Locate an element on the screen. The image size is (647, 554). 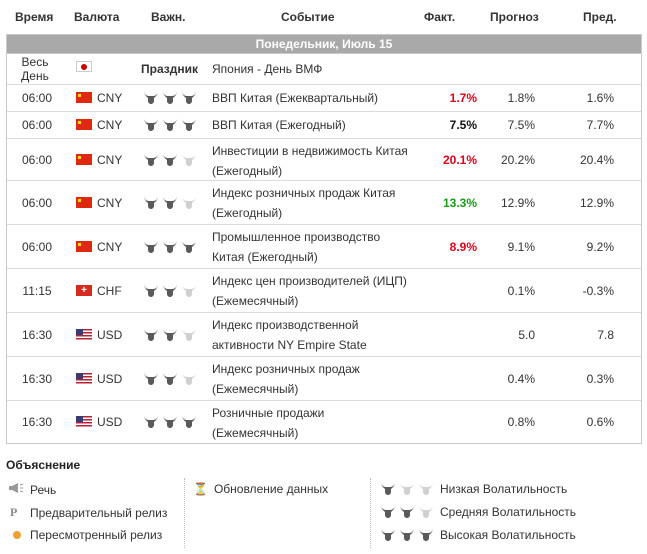
holiday-row: Весь День Праздник Япония - День ВМФ is located at coordinates (324, 69).